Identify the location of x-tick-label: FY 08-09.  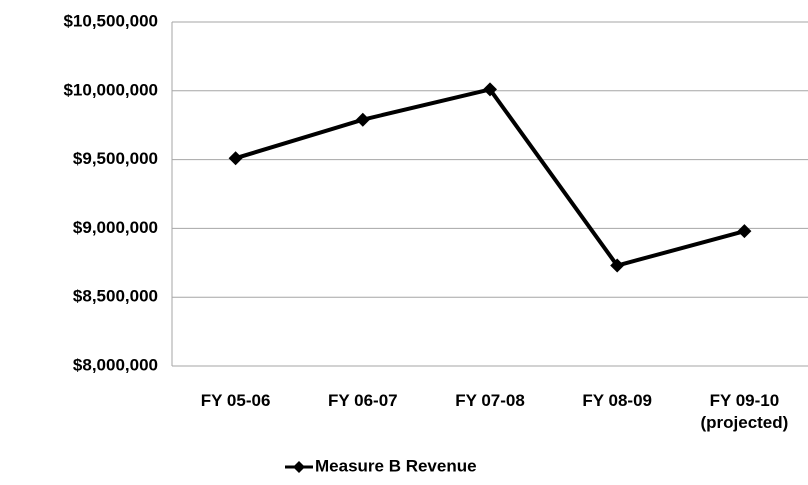
(617, 400).